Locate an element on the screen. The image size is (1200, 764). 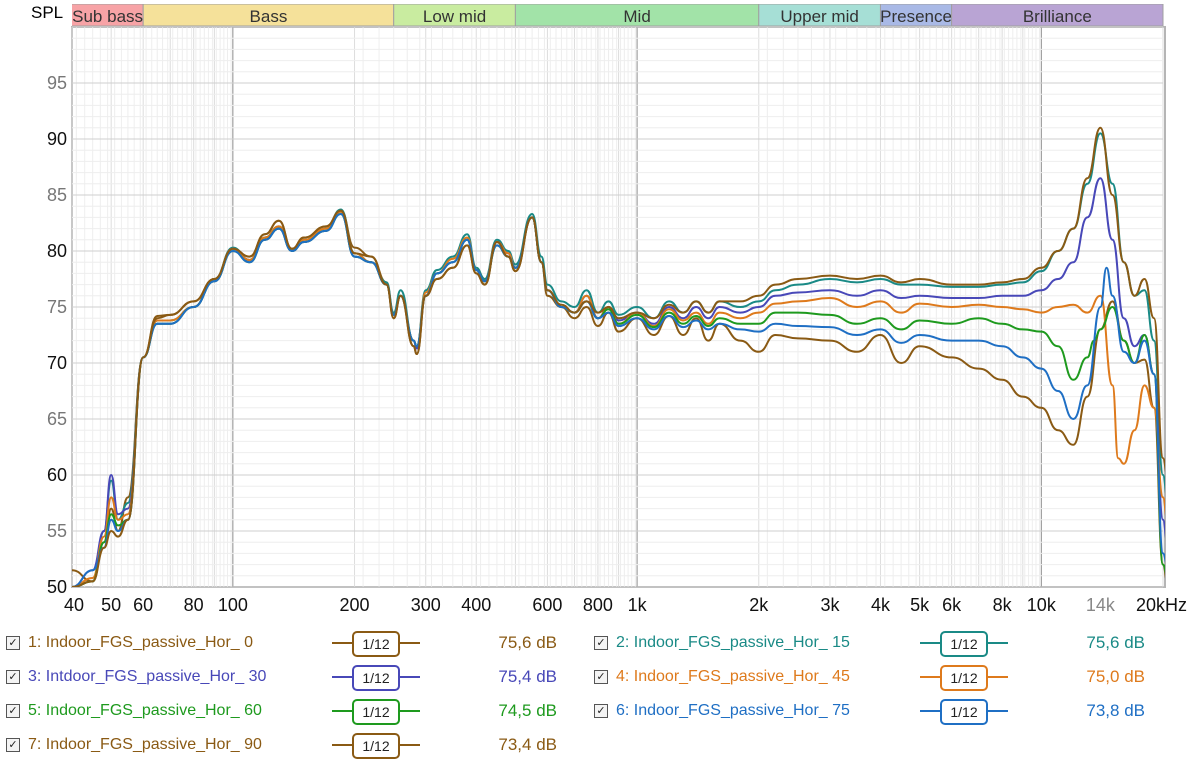
legend-level-value: 75,0 dB is located at coordinates (1115, 676).